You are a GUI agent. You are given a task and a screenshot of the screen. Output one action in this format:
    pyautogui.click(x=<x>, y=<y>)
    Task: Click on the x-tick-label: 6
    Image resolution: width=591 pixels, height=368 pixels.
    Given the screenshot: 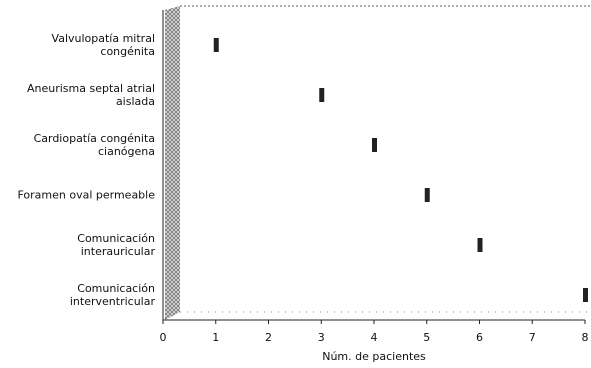 What is the action you would take?
    pyautogui.click(x=479, y=337)
    